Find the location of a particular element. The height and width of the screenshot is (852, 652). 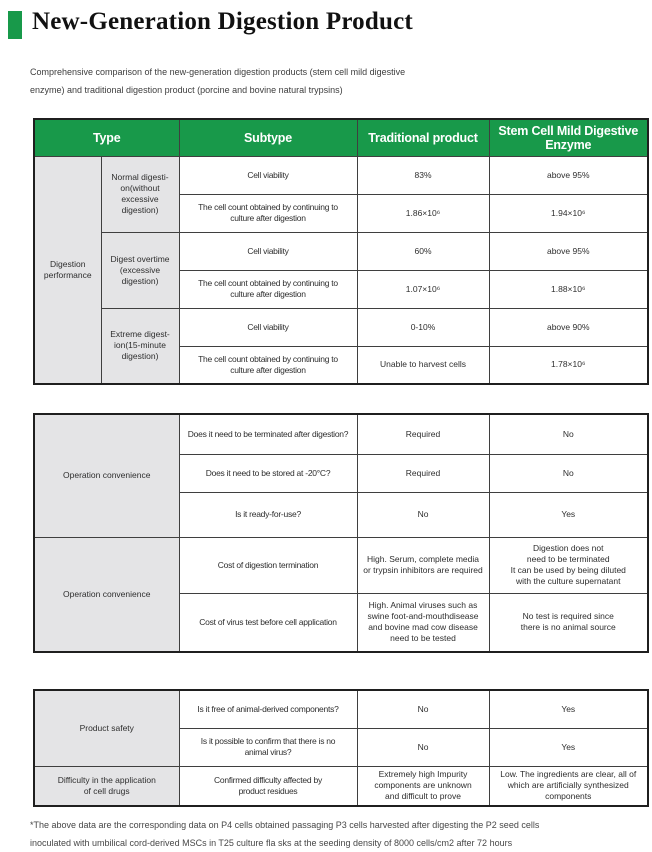

cell-traditional-value: Unable to harvest cells is located at coordinates (423, 365).